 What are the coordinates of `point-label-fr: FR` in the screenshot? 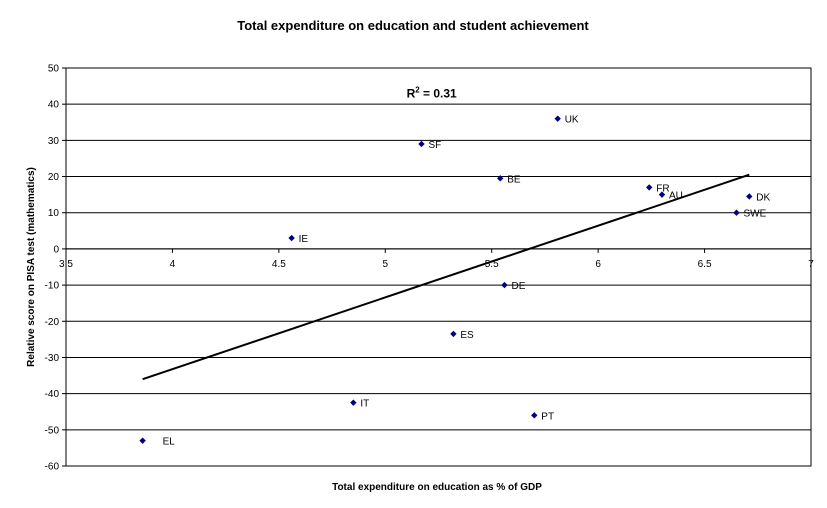 It's located at (662, 188).